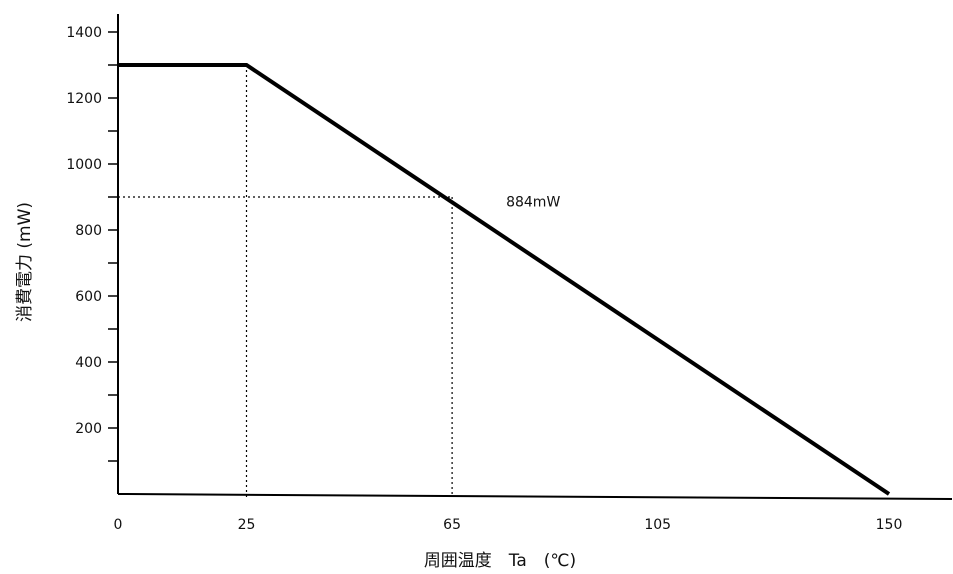 The image size is (953, 574). What do you see at coordinates (533, 202) in the screenshot?
I see `annotation-label: 884mW` at bounding box center [533, 202].